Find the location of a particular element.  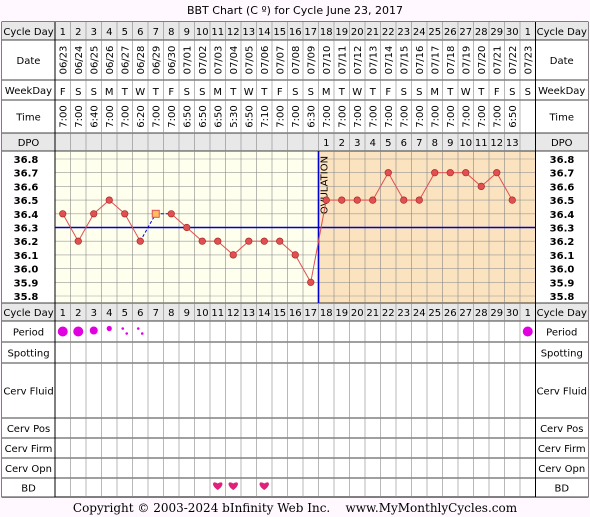

y-tick-label-right: 36.8 is located at coordinates (562, 160).